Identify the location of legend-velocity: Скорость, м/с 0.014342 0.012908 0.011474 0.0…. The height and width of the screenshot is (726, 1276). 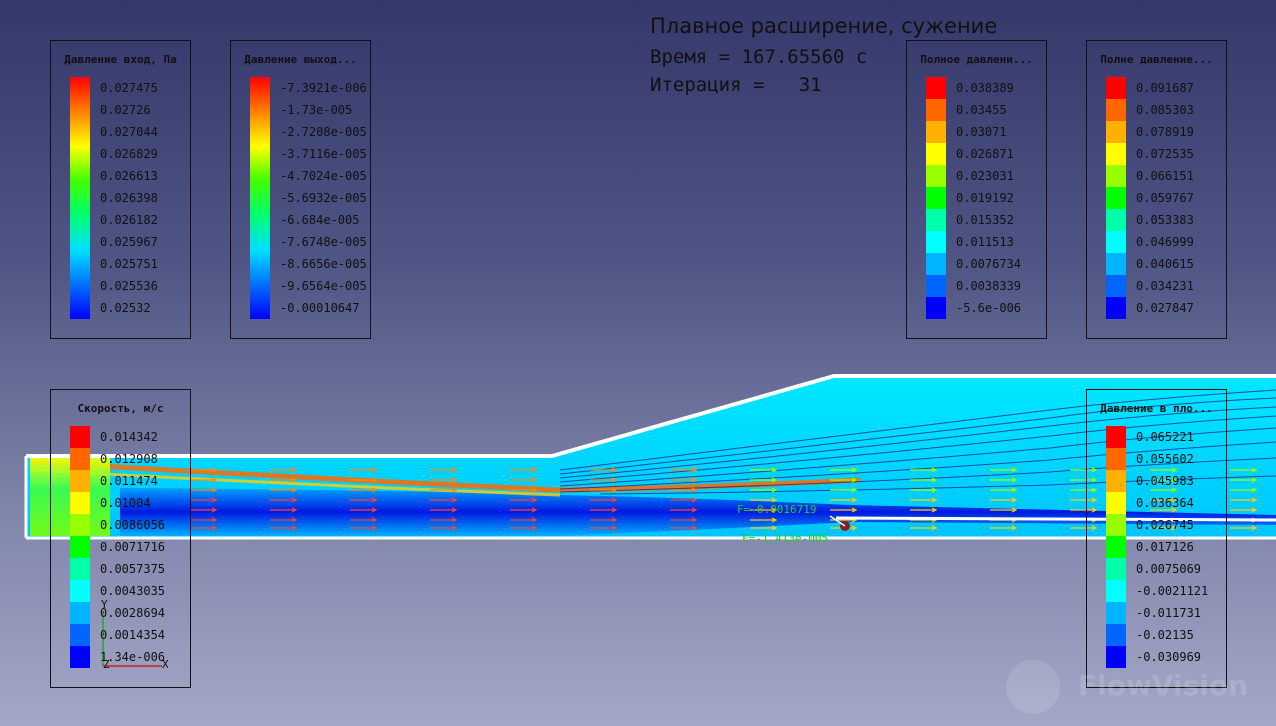
(120, 538).